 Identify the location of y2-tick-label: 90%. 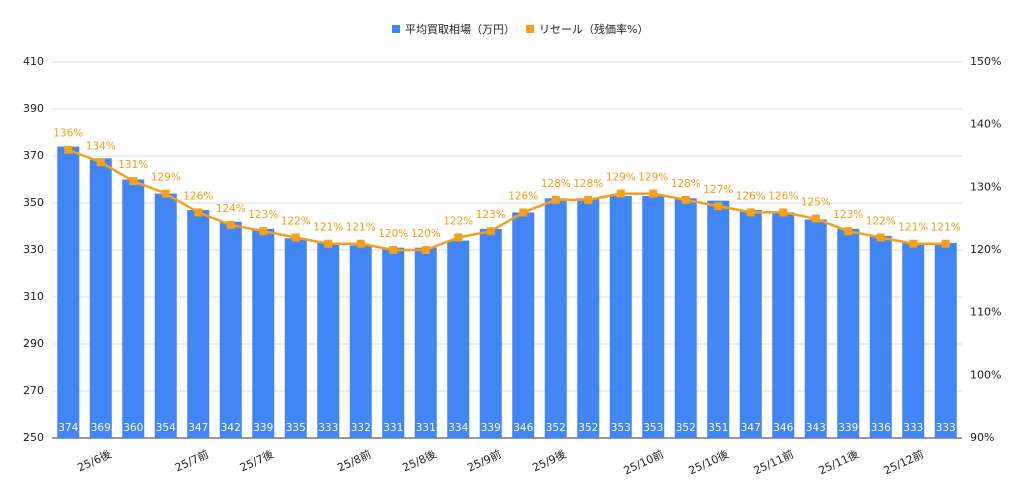
(982, 437).